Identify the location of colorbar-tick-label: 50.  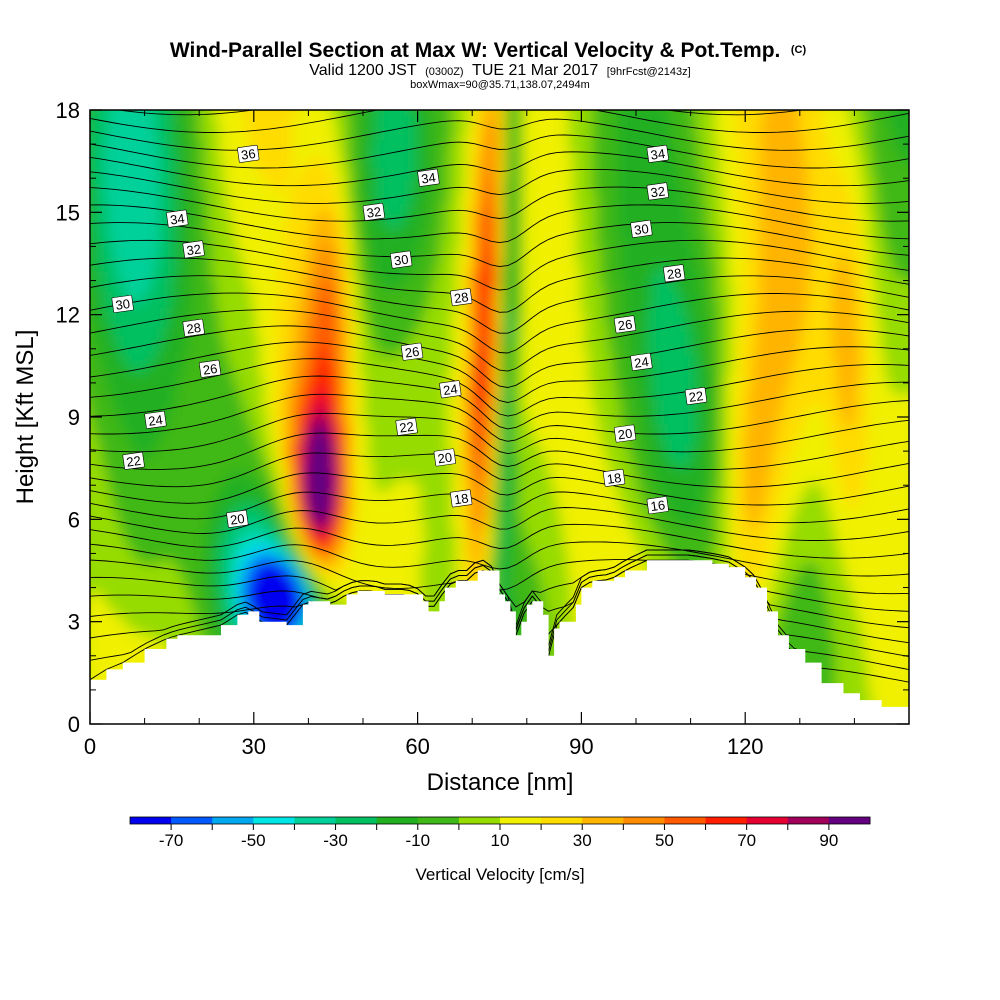
(664, 840).